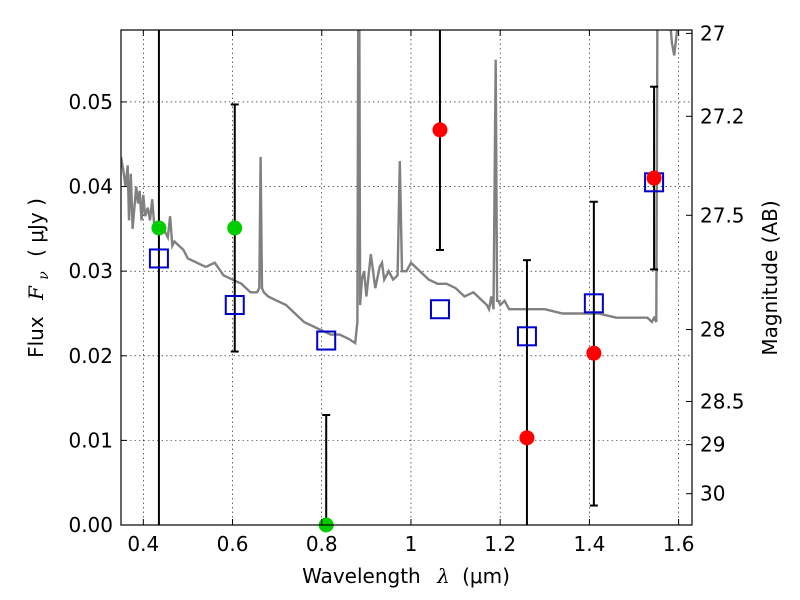  Describe the element at coordinates (90, 102) in the screenshot. I see `y-tick-label-5: 0.05` at that location.